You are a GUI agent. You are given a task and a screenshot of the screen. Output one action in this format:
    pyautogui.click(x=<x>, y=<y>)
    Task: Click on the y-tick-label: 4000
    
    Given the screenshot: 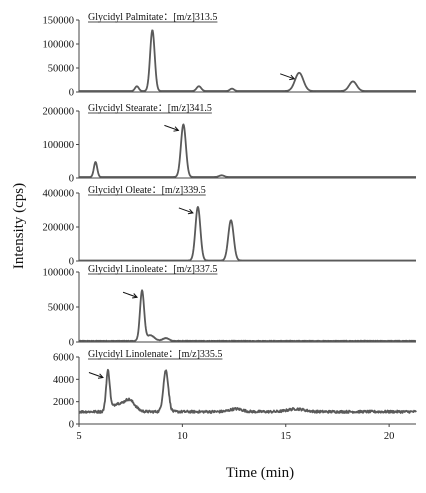 What is the action you would take?
    pyautogui.click(x=63, y=380)
    